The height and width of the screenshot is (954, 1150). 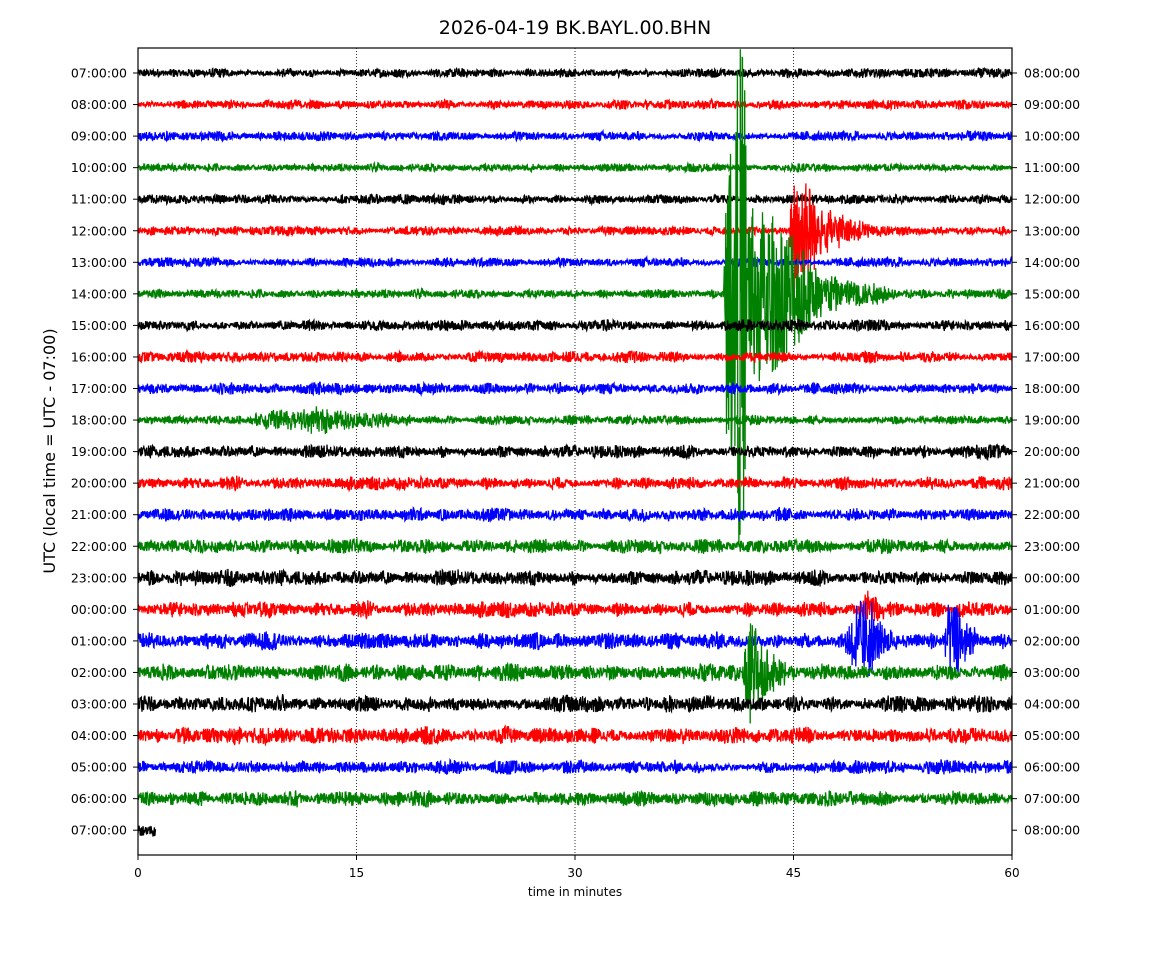 What do you see at coordinates (99, 577) in the screenshot?
I see `y-tick-label-left: 23:00:00` at bounding box center [99, 577].